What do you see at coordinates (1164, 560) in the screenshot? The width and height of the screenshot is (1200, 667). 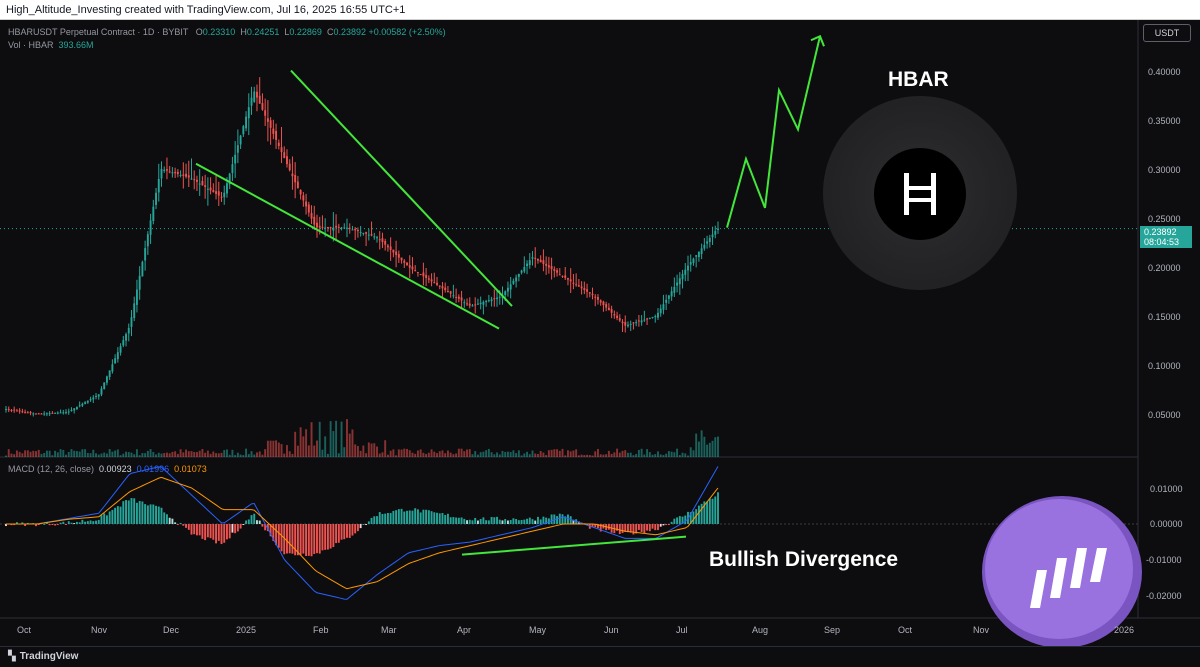 I see `macd-tick-neg0.01: -0.01000` at bounding box center [1164, 560].